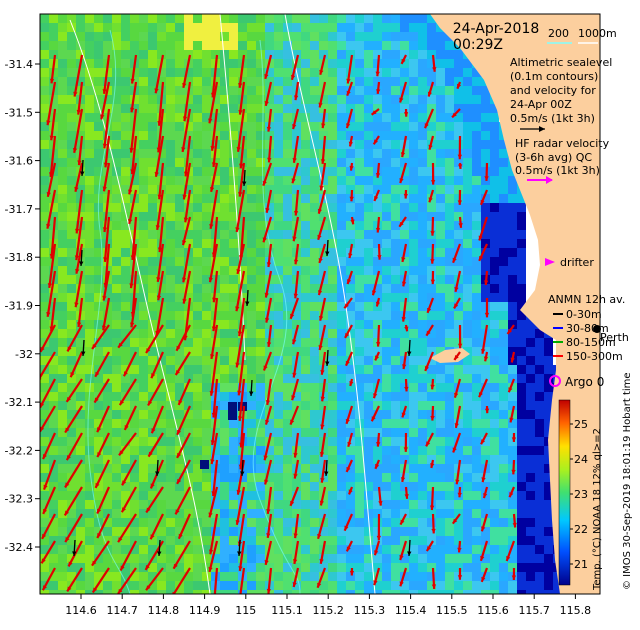 The height and width of the screenshot is (630, 640). I want to click on colorbar-gradient, so click(564, 492).